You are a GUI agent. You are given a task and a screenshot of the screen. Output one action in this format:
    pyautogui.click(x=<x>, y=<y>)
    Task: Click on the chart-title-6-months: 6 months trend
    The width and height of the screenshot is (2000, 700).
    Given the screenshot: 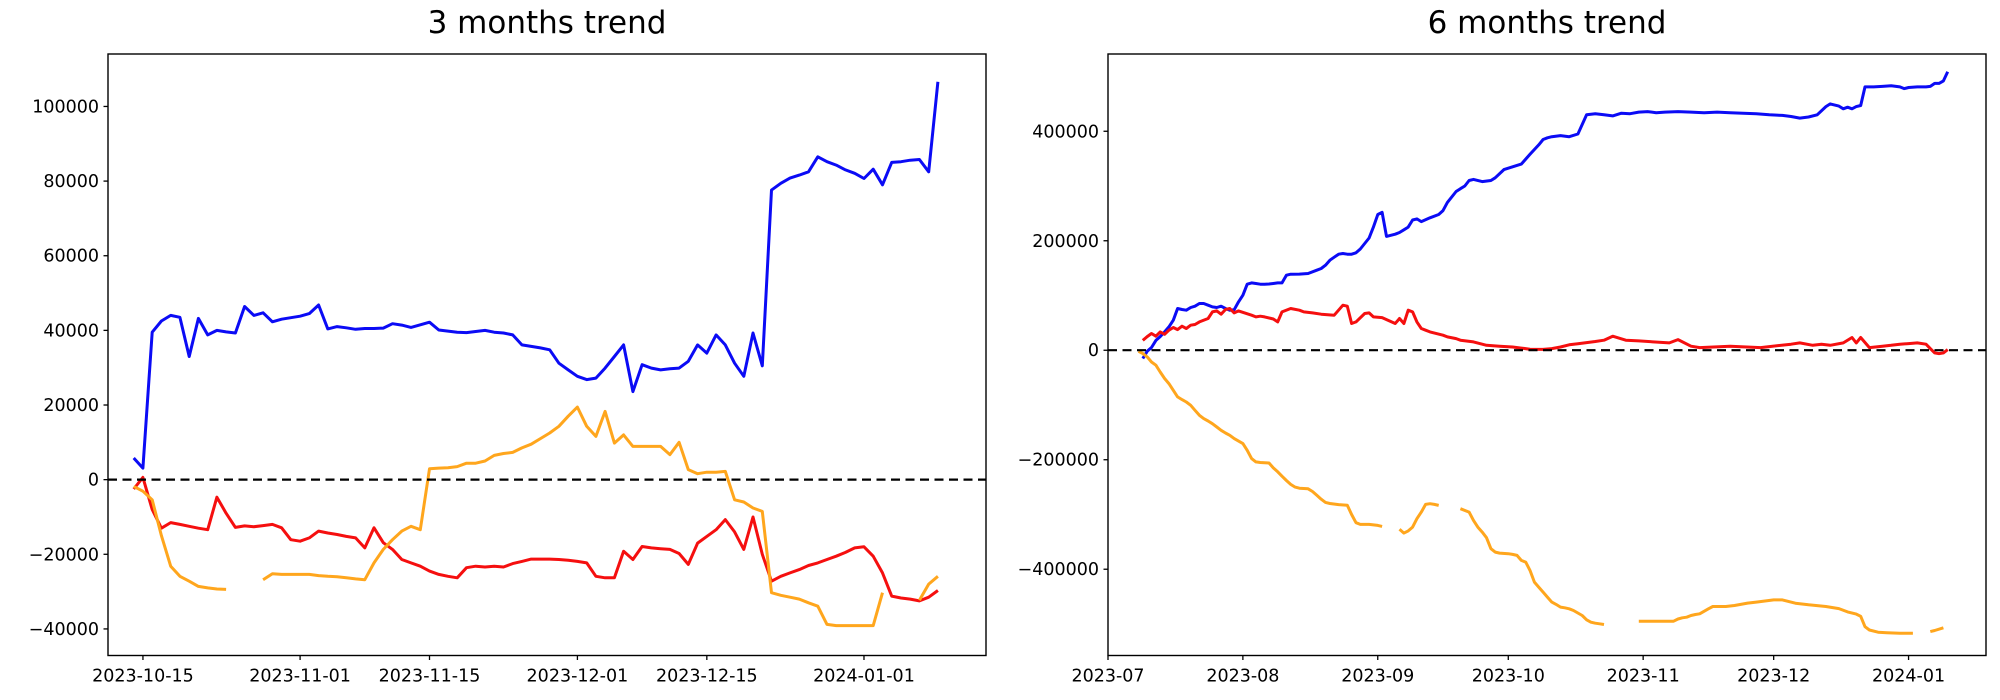 What is the action you would take?
    pyautogui.click(x=1547, y=23)
    